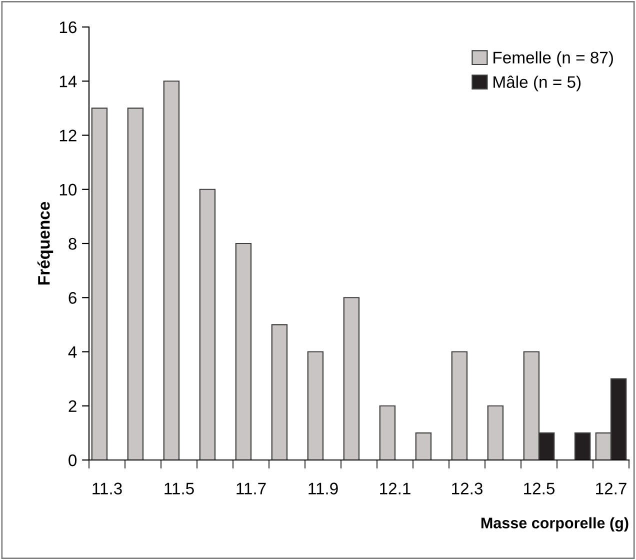  What do you see at coordinates (251, 488) in the screenshot?
I see `x-tick-label: 11.7` at bounding box center [251, 488].